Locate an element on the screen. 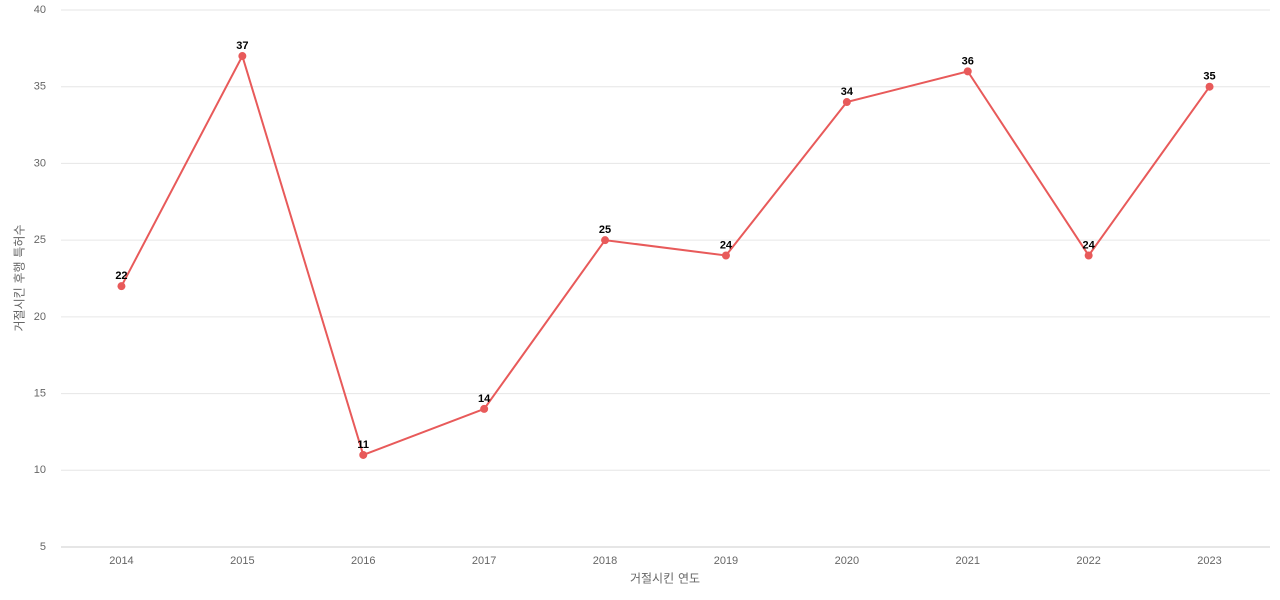 The height and width of the screenshot is (600, 1280). data-label: 22 is located at coordinates (121, 276).